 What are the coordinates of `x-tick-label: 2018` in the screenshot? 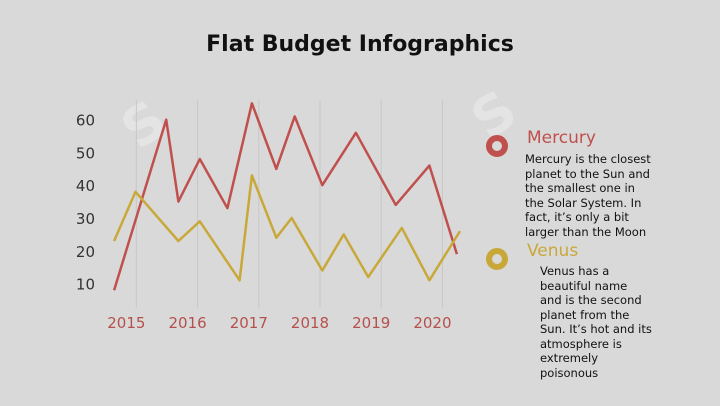 It's located at (310, 323).